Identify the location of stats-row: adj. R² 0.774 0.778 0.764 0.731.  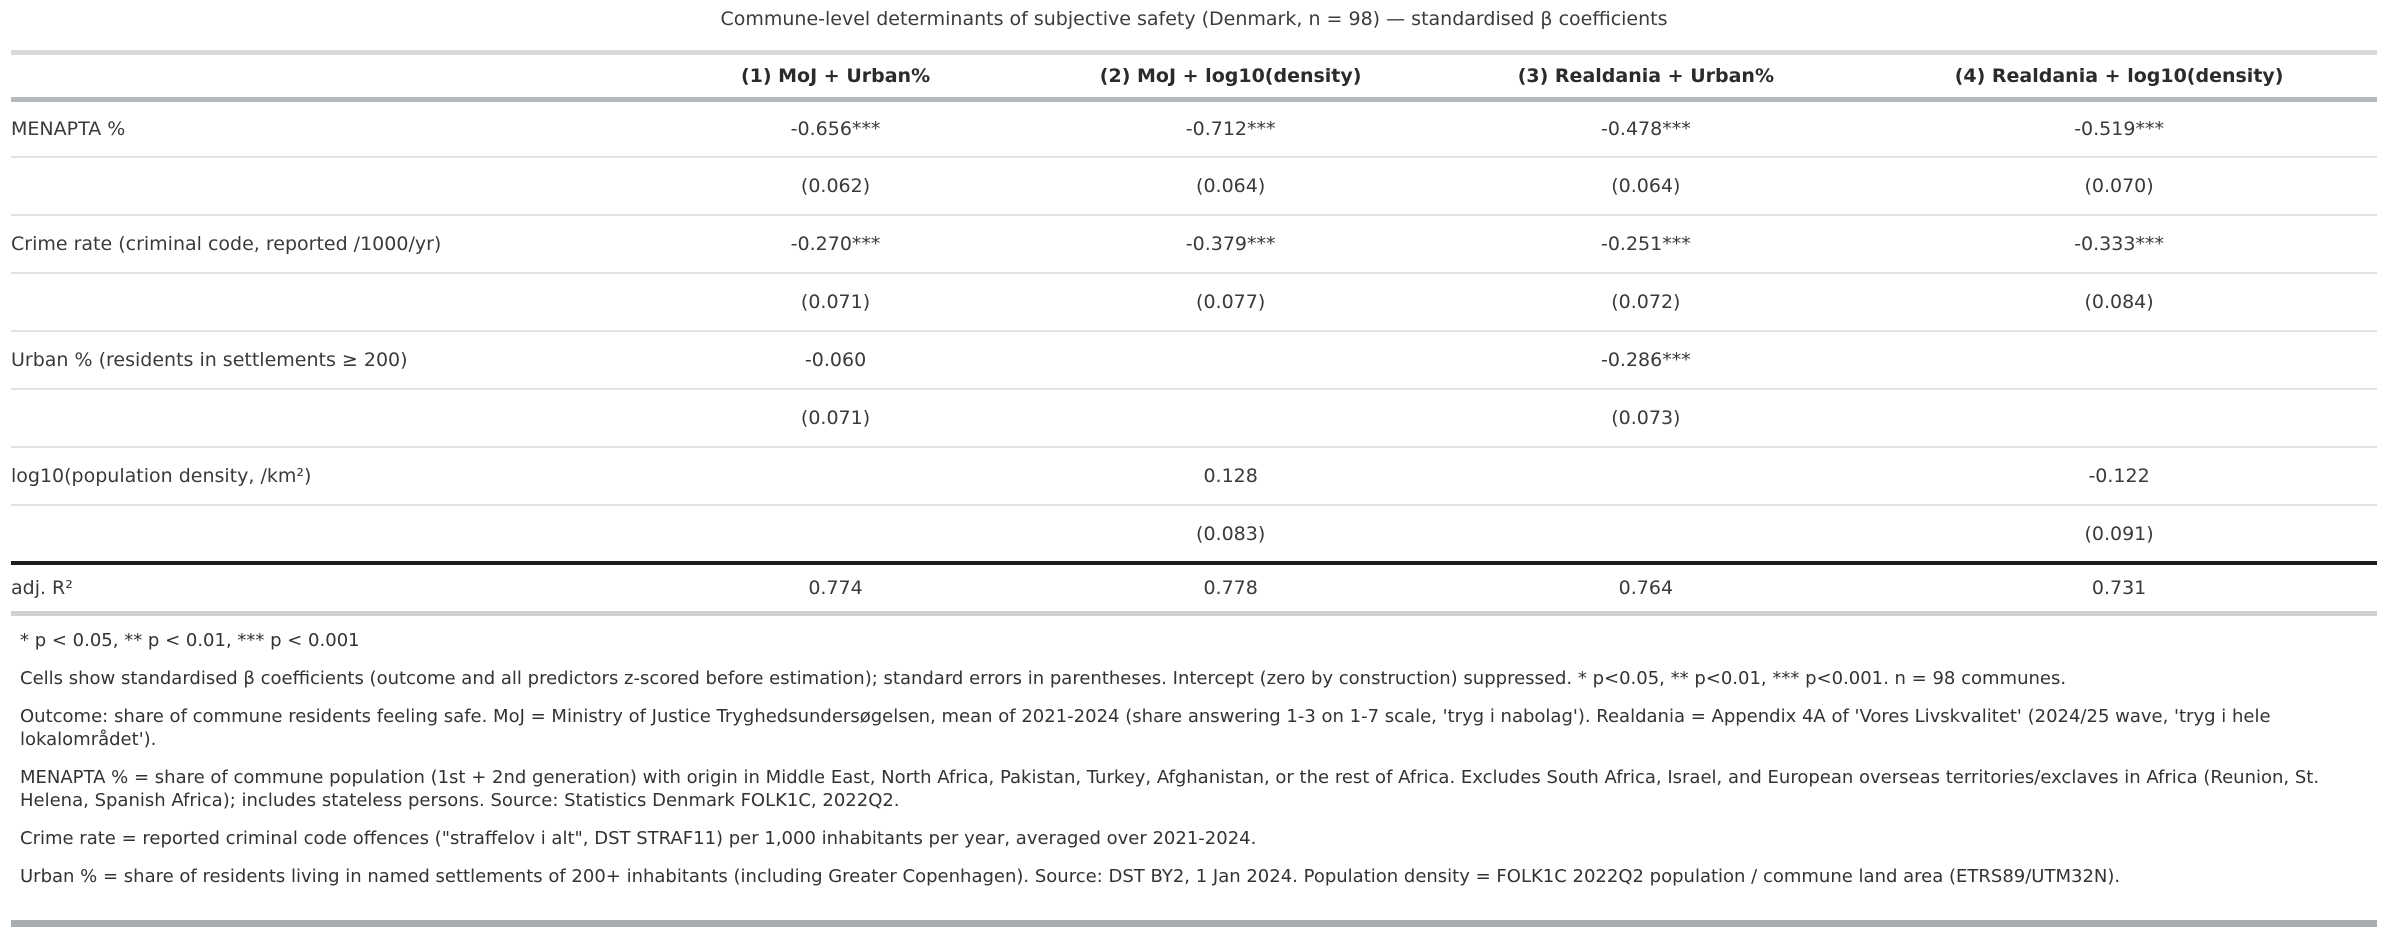
(1194, 588).